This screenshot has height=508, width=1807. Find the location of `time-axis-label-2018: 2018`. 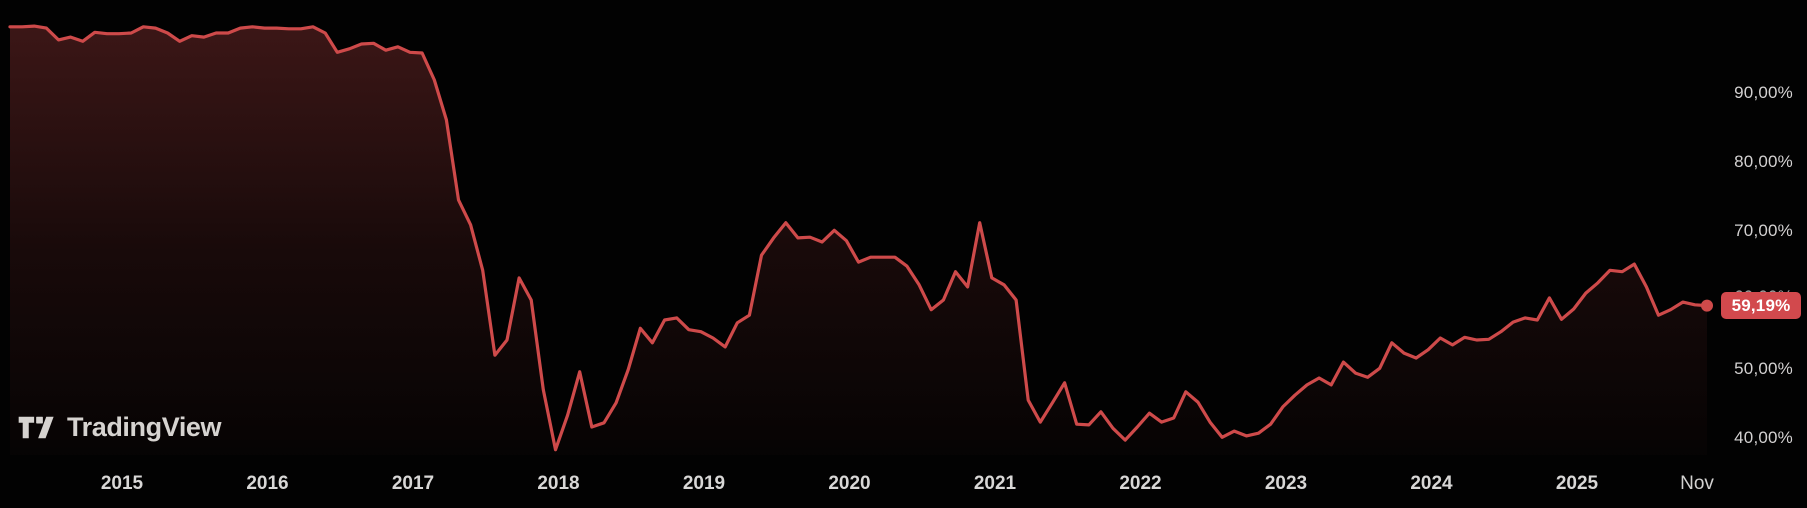

time-axis-label-2018: 2018 is located at coordinates (558, 483).